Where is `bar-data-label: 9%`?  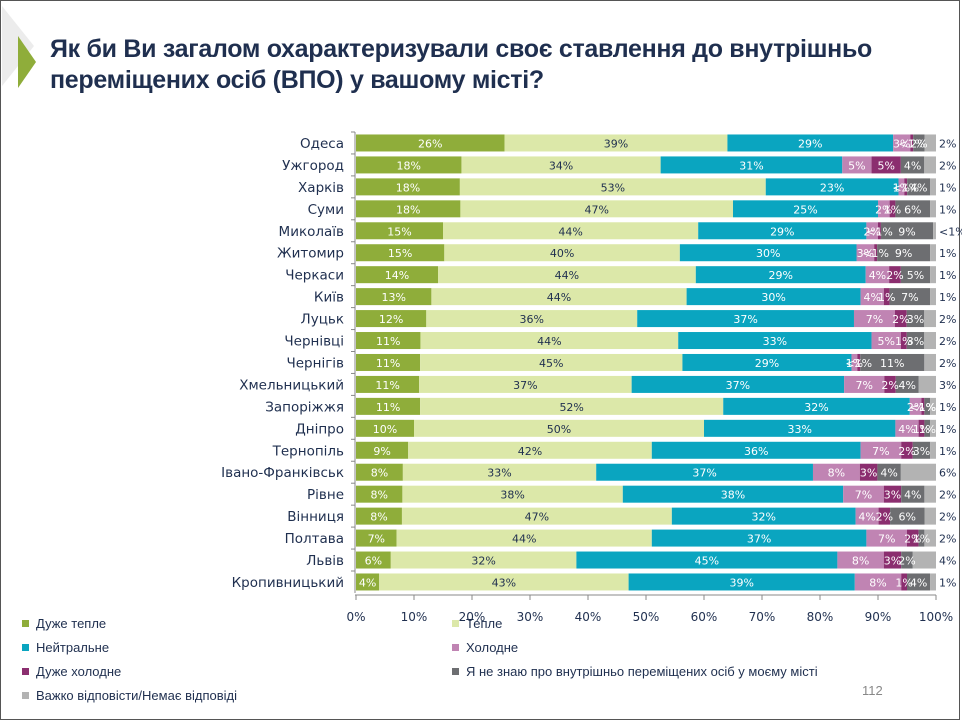
bar-data-label: 9% is located at coordinates (903, 253).